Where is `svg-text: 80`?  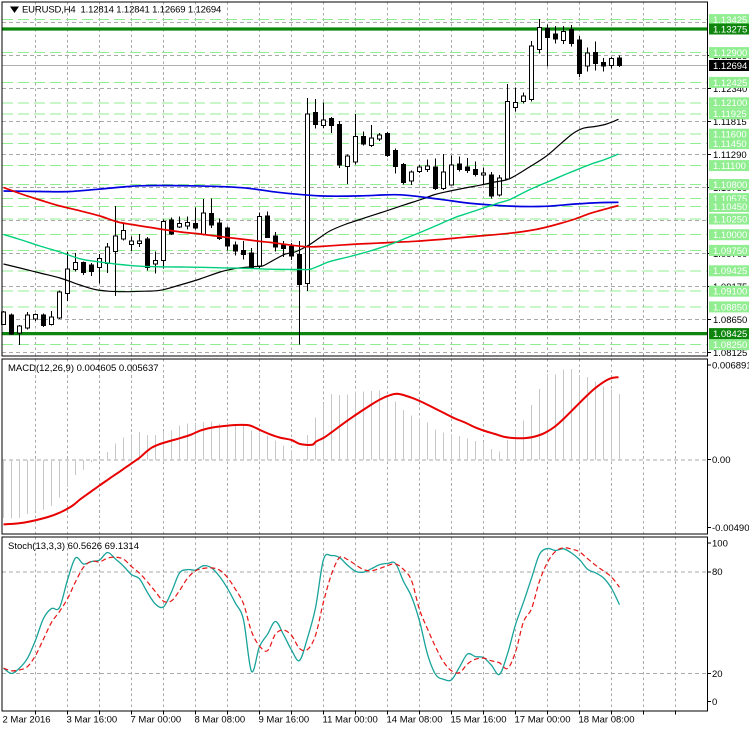
svg-text: 80 is located at coordinates (717, 572).